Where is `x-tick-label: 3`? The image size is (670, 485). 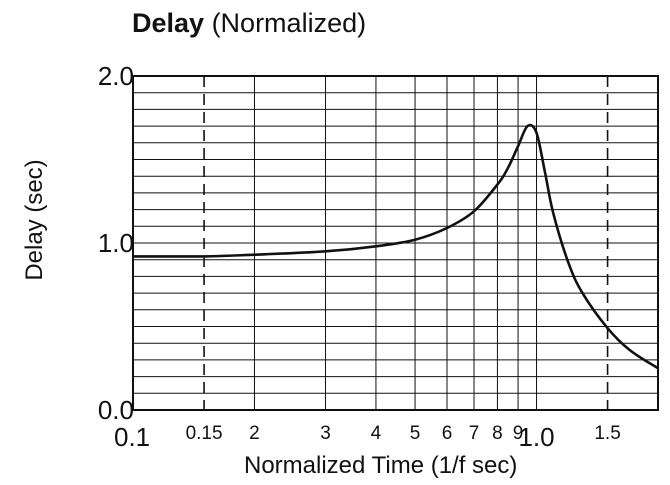
x-tick-label: 3 is located at coordinates (325, 433).